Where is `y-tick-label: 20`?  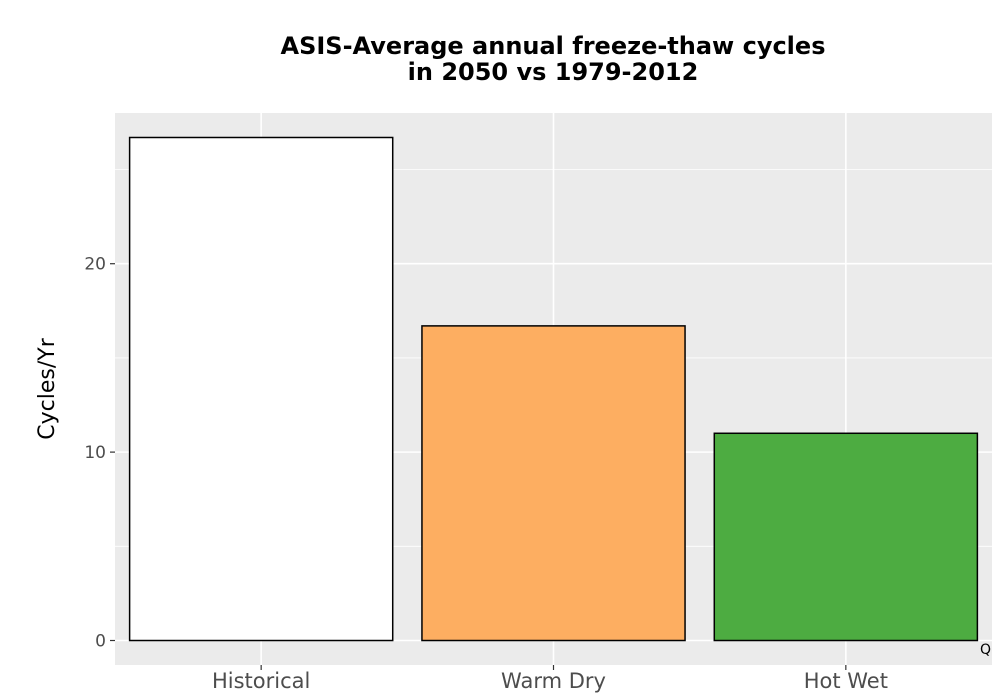 y-tick-label: 20 is located at coordinates (95, 265).